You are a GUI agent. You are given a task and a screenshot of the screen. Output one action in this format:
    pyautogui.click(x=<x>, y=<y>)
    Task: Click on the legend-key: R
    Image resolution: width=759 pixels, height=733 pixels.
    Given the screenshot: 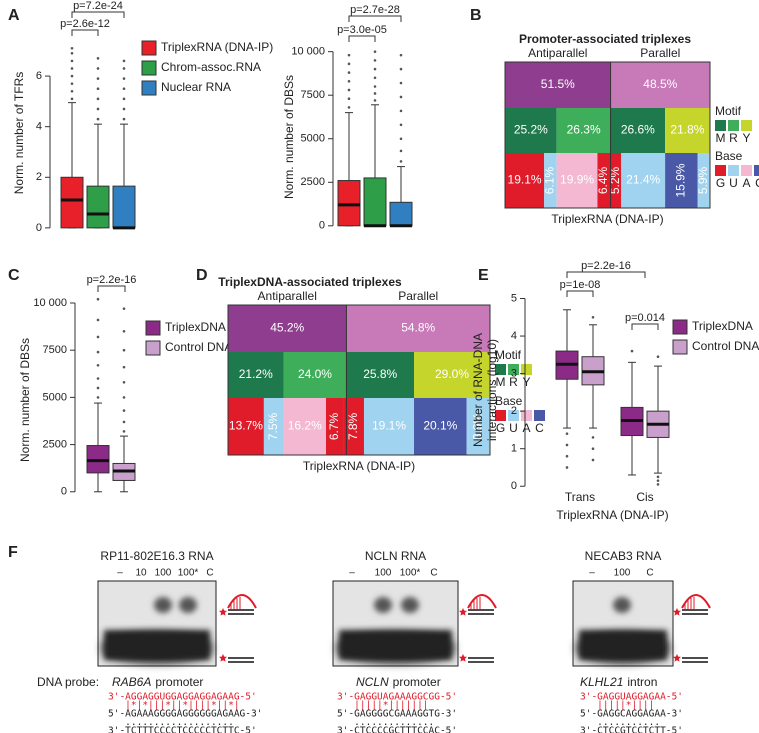 What is the action you would take?
    pyautogui.click(x=733, y=138)
    